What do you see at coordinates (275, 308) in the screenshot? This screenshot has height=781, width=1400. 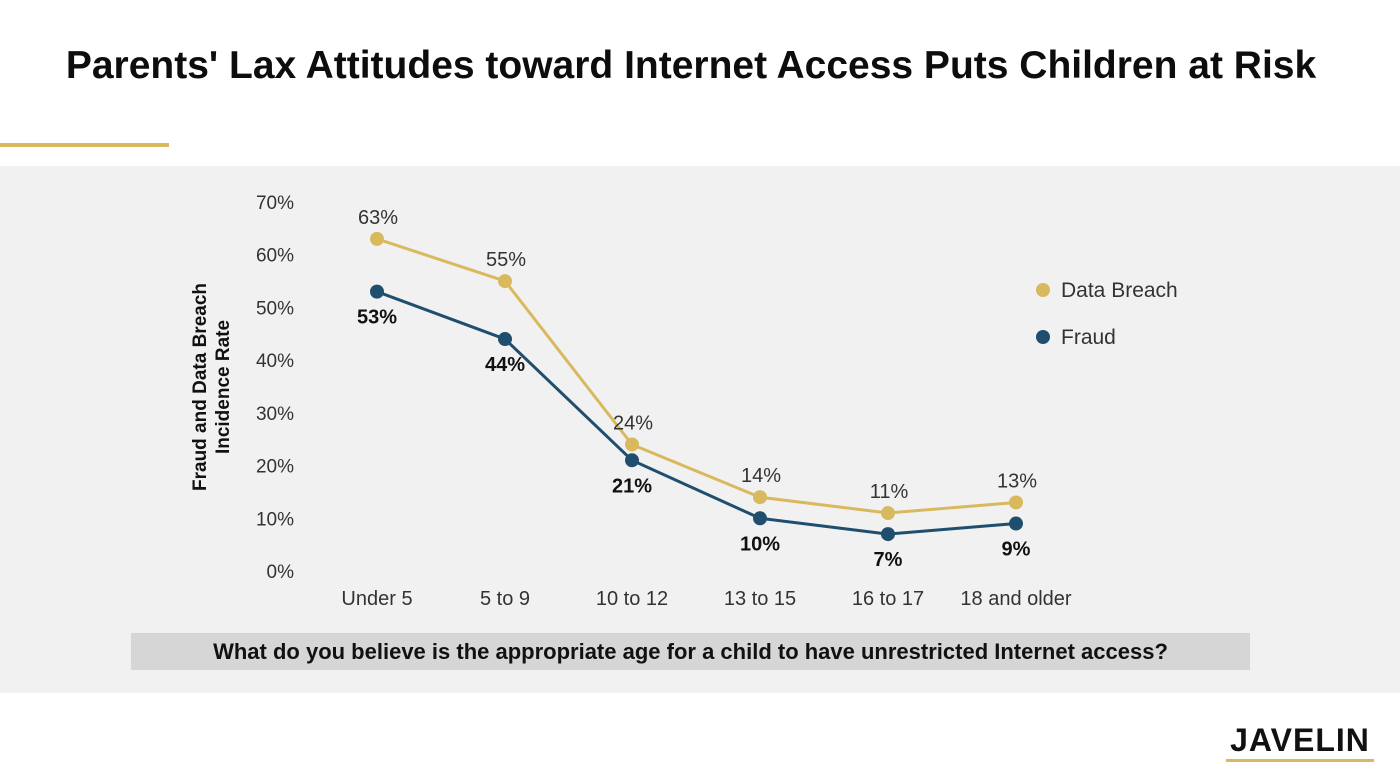 I see `y-tick-label: 50%` at bounding box center [275, 308].